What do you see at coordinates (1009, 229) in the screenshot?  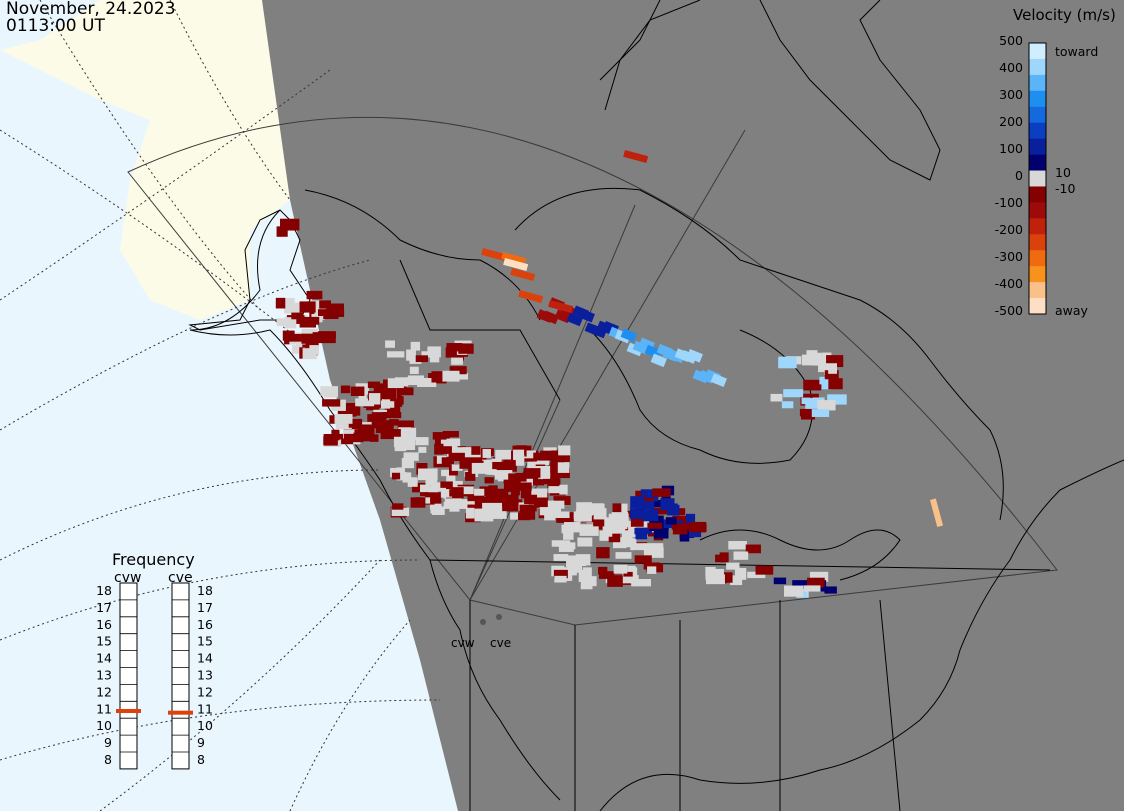 I see `velocity-tick-label: -200` at bounding box center [1009, 229].